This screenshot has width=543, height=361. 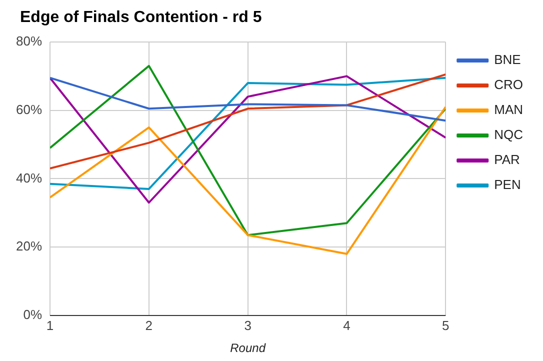 What do you see at coordinates (29, 41) in the screenshot?
I see `y-tick-label: 80%` at bounding box center [29, 41].